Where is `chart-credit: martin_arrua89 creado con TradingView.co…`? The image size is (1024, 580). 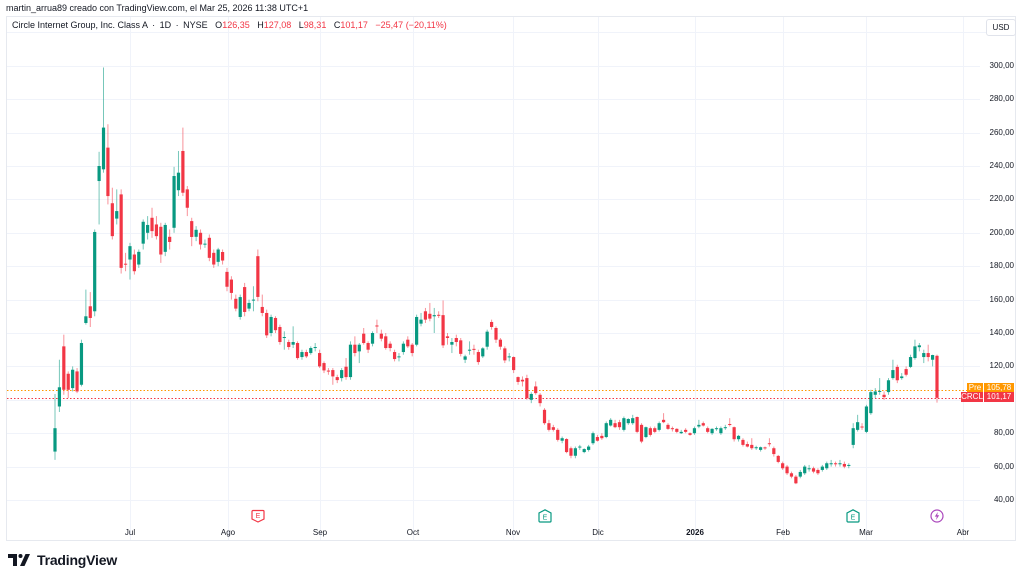 chart-credit: martin_arrua89 creado con TradingView.co… is located at coordinates (157, 8).